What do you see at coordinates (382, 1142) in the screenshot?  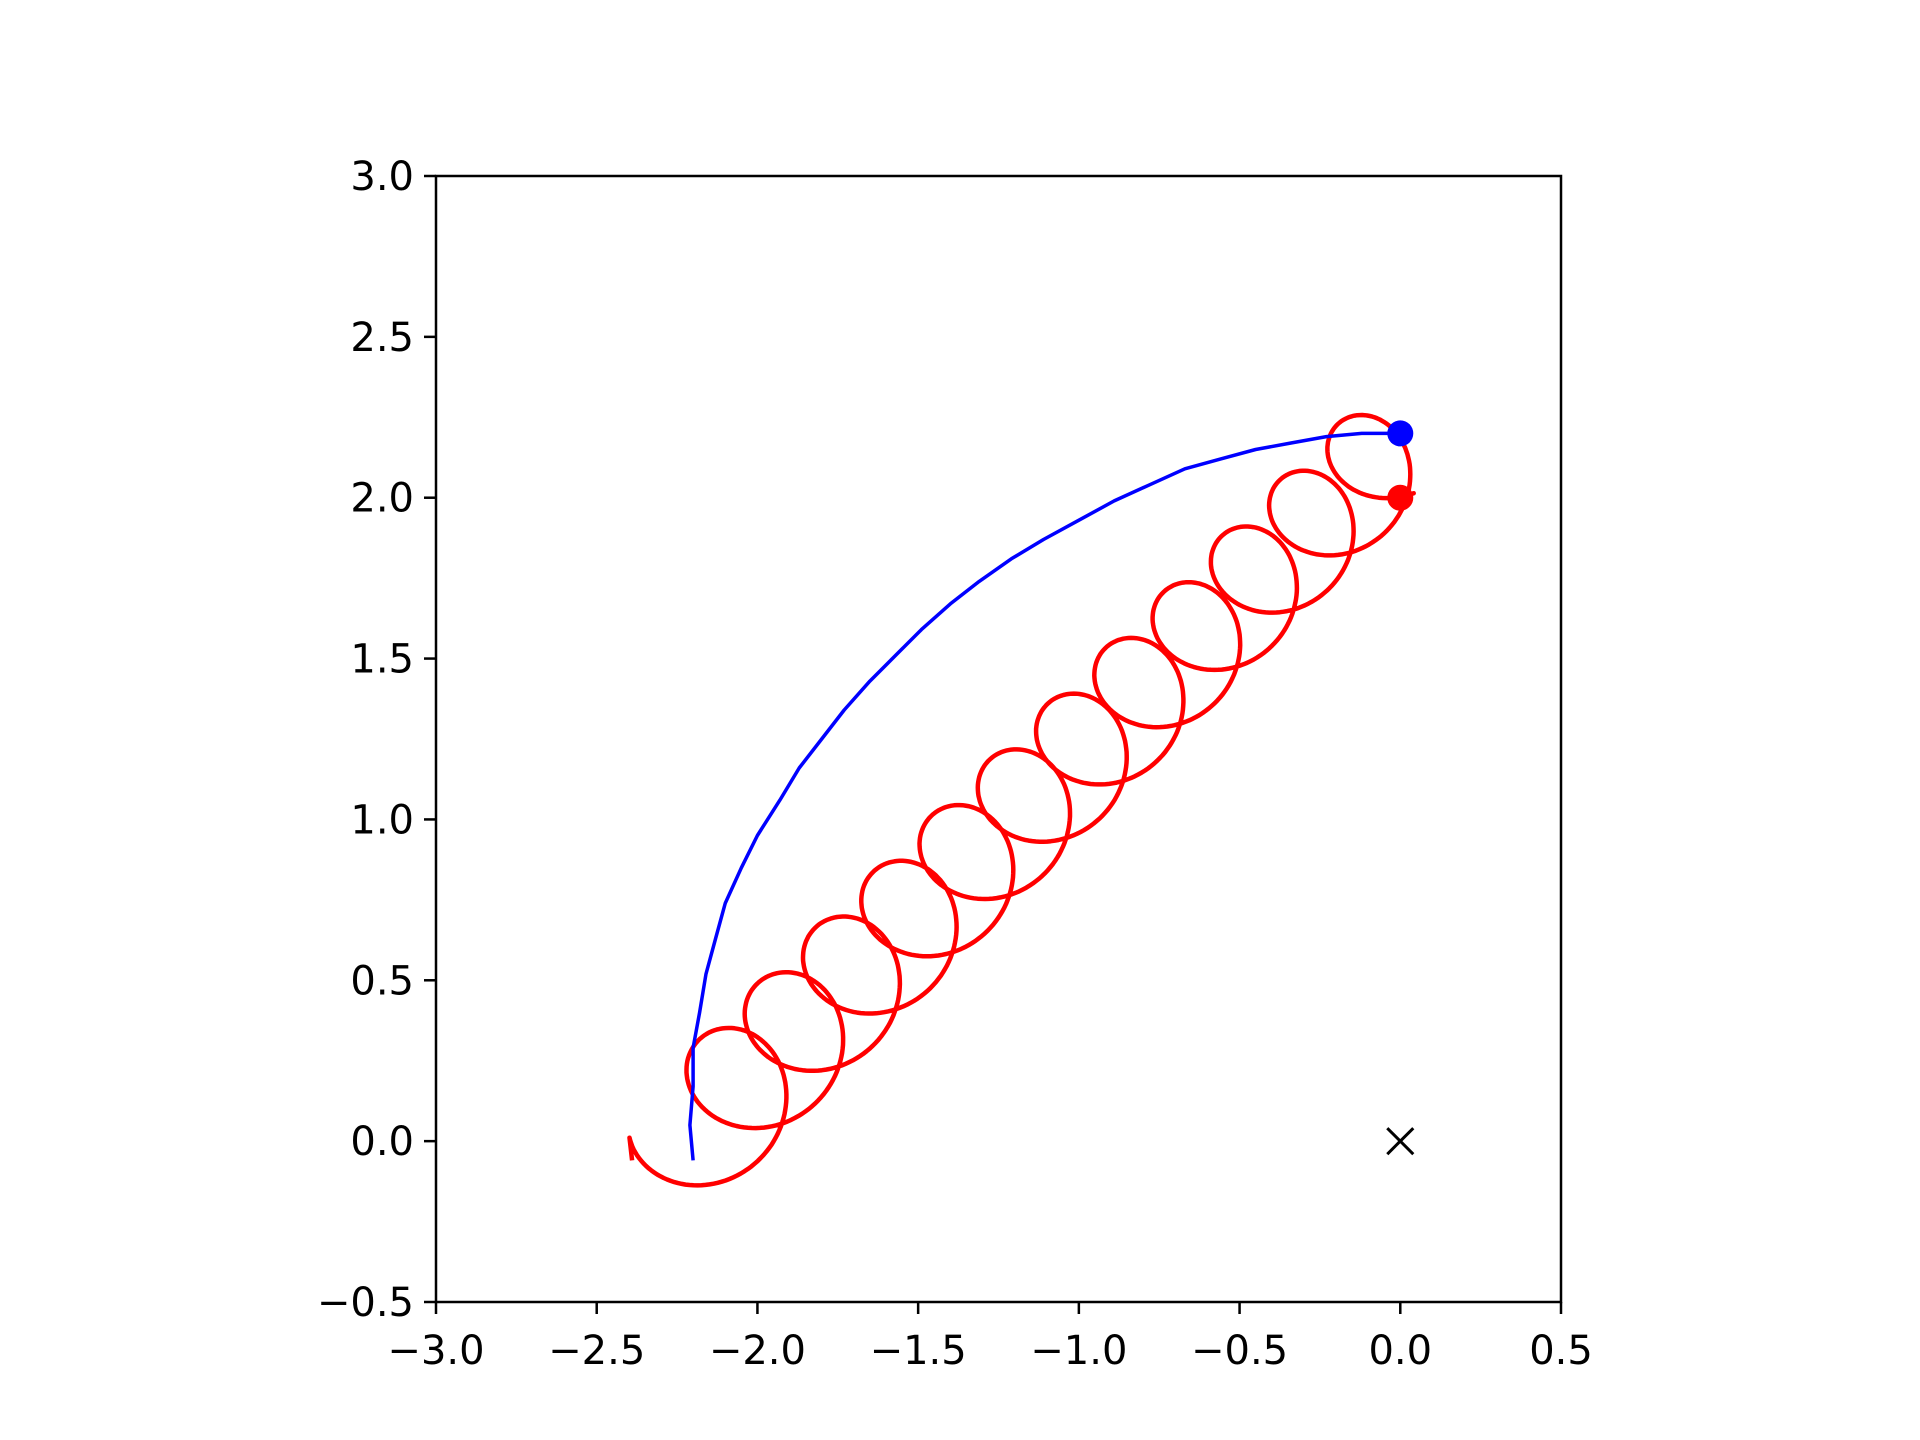 I see `y-tick-label: 0.0` at bounding box center [382, 1142].